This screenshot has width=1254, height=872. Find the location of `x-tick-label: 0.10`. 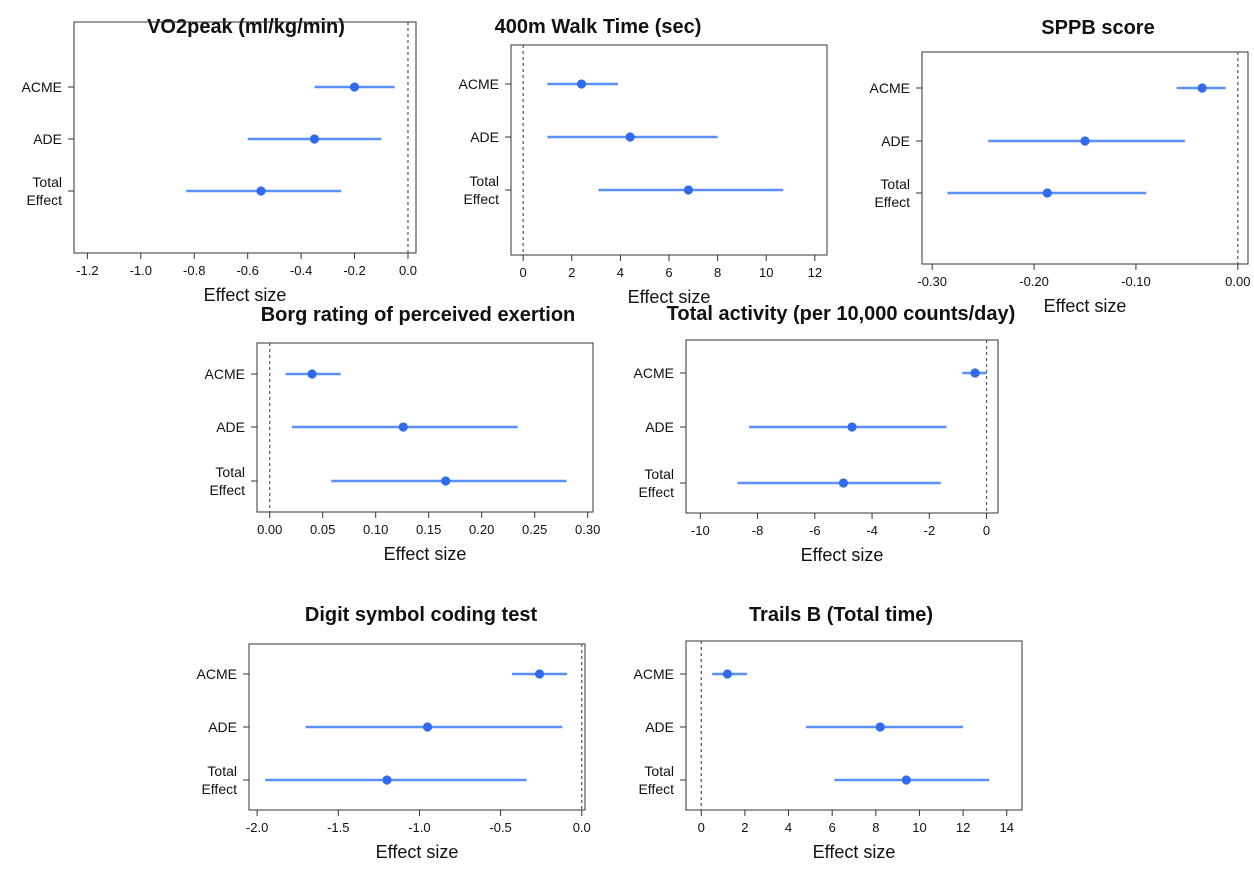

x-tick-label: 0.10 is located at coordinates (375, 529).